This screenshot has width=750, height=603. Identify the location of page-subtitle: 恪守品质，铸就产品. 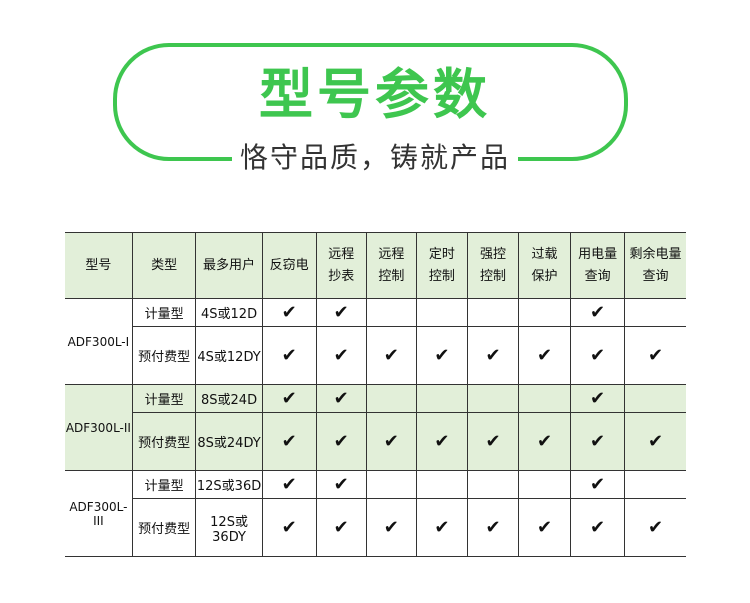
(375, 158).